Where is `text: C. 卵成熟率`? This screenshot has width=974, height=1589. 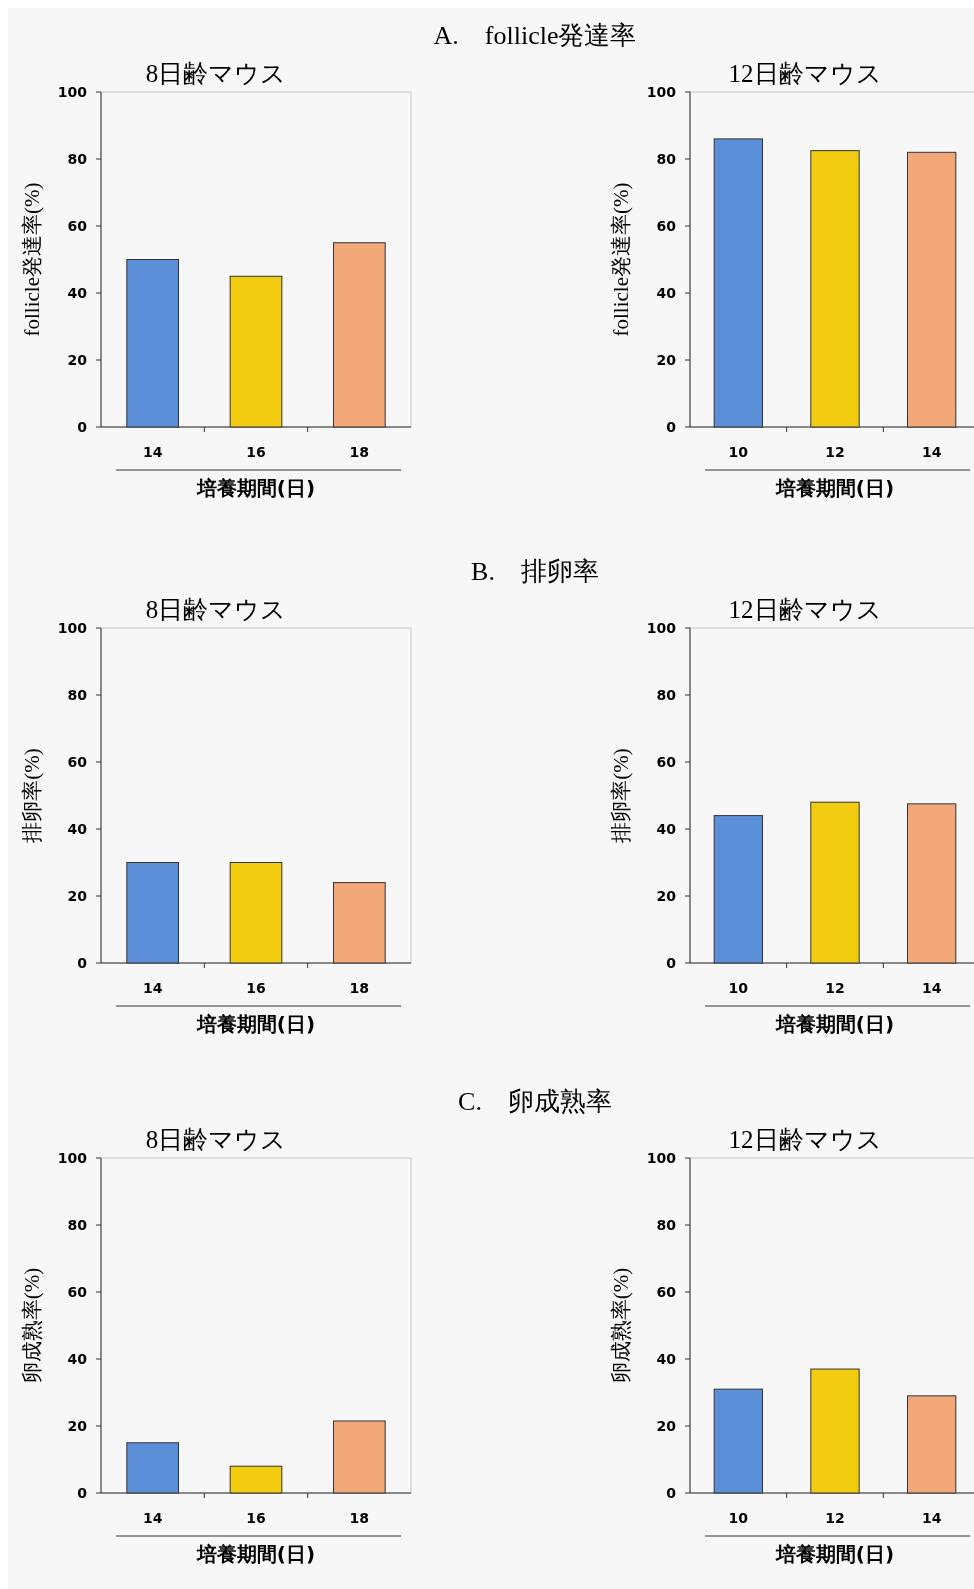
text: C. 卵成熟率 is located at coordinates (535, 1101).